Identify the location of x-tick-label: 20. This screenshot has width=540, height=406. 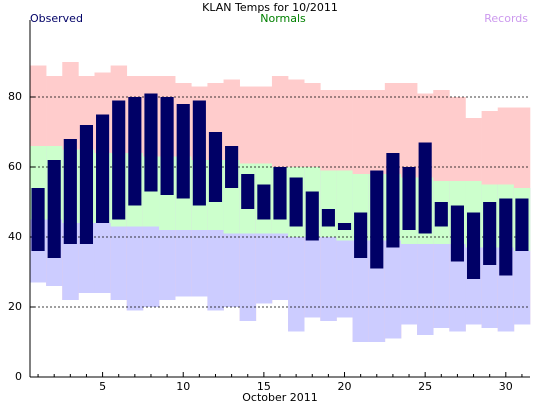
(345, 386).